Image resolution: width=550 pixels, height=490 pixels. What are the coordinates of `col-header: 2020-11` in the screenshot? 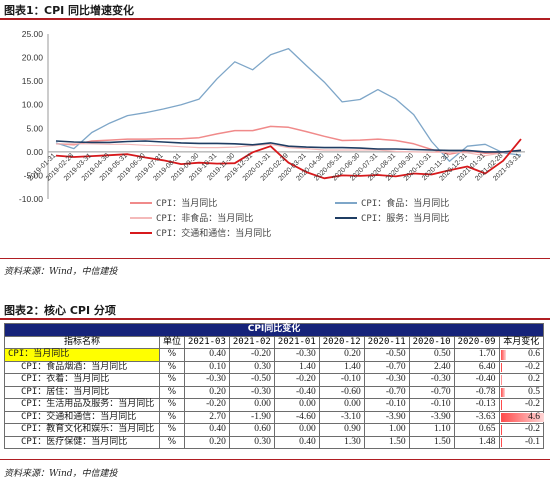 It's located at (386, 342).